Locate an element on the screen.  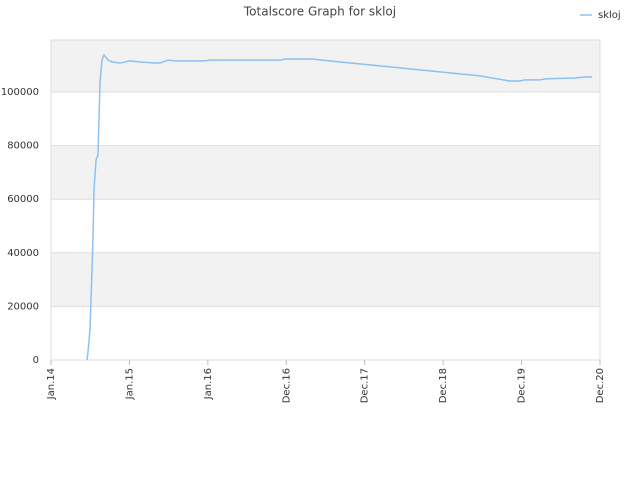
legend-label: skloj is located at coordinates (609, 15).